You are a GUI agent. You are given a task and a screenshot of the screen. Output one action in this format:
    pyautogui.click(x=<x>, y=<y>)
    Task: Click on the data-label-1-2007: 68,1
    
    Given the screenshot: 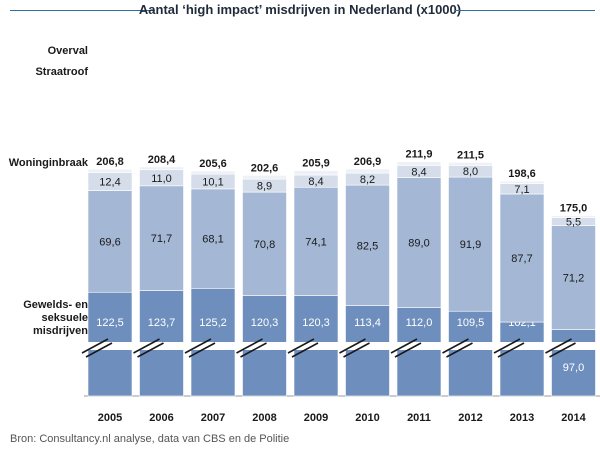 What is the action you would take?
    pyautogui.click(x=212, y=240)
    